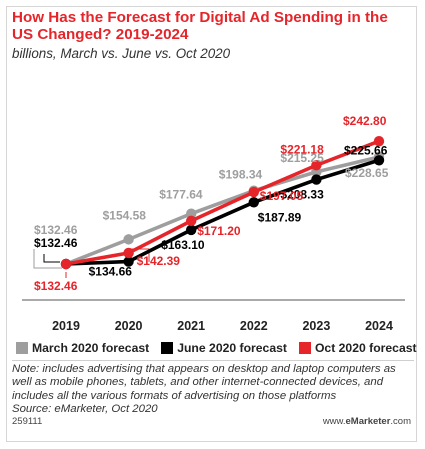 The height and width of the screenshot is (449, 425). What do you see at coordinates (51, 258) in the screenshot?
I see `callout-bracket-black` at bounding box center [51, 258].